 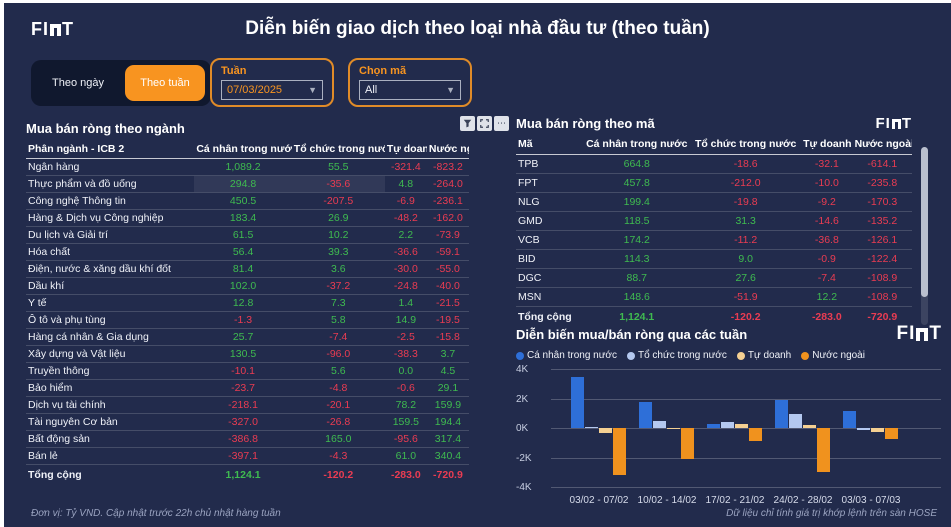 I want to click on value-cell: -11.2, so click(x=746, y=240).